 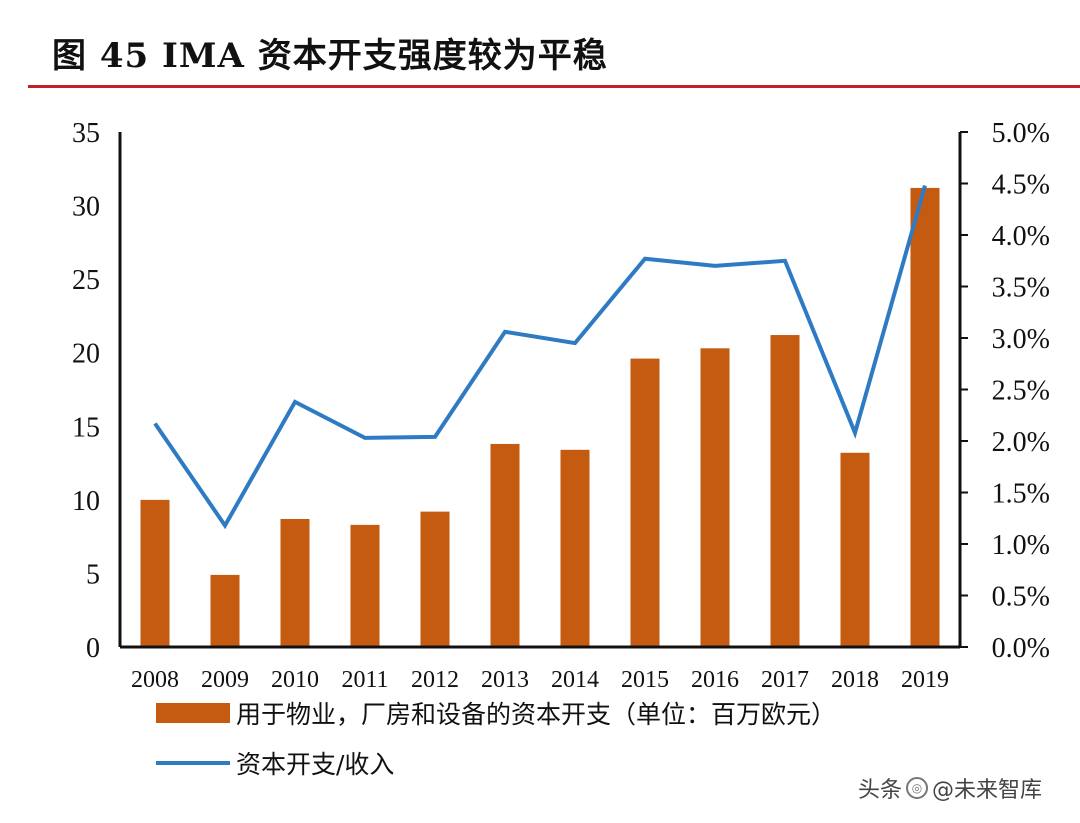 What do you see at coordinates (1021, 494) in the screenshot?
I see `right-tick-label: 1.5%` at bounding box center [1021, 494].